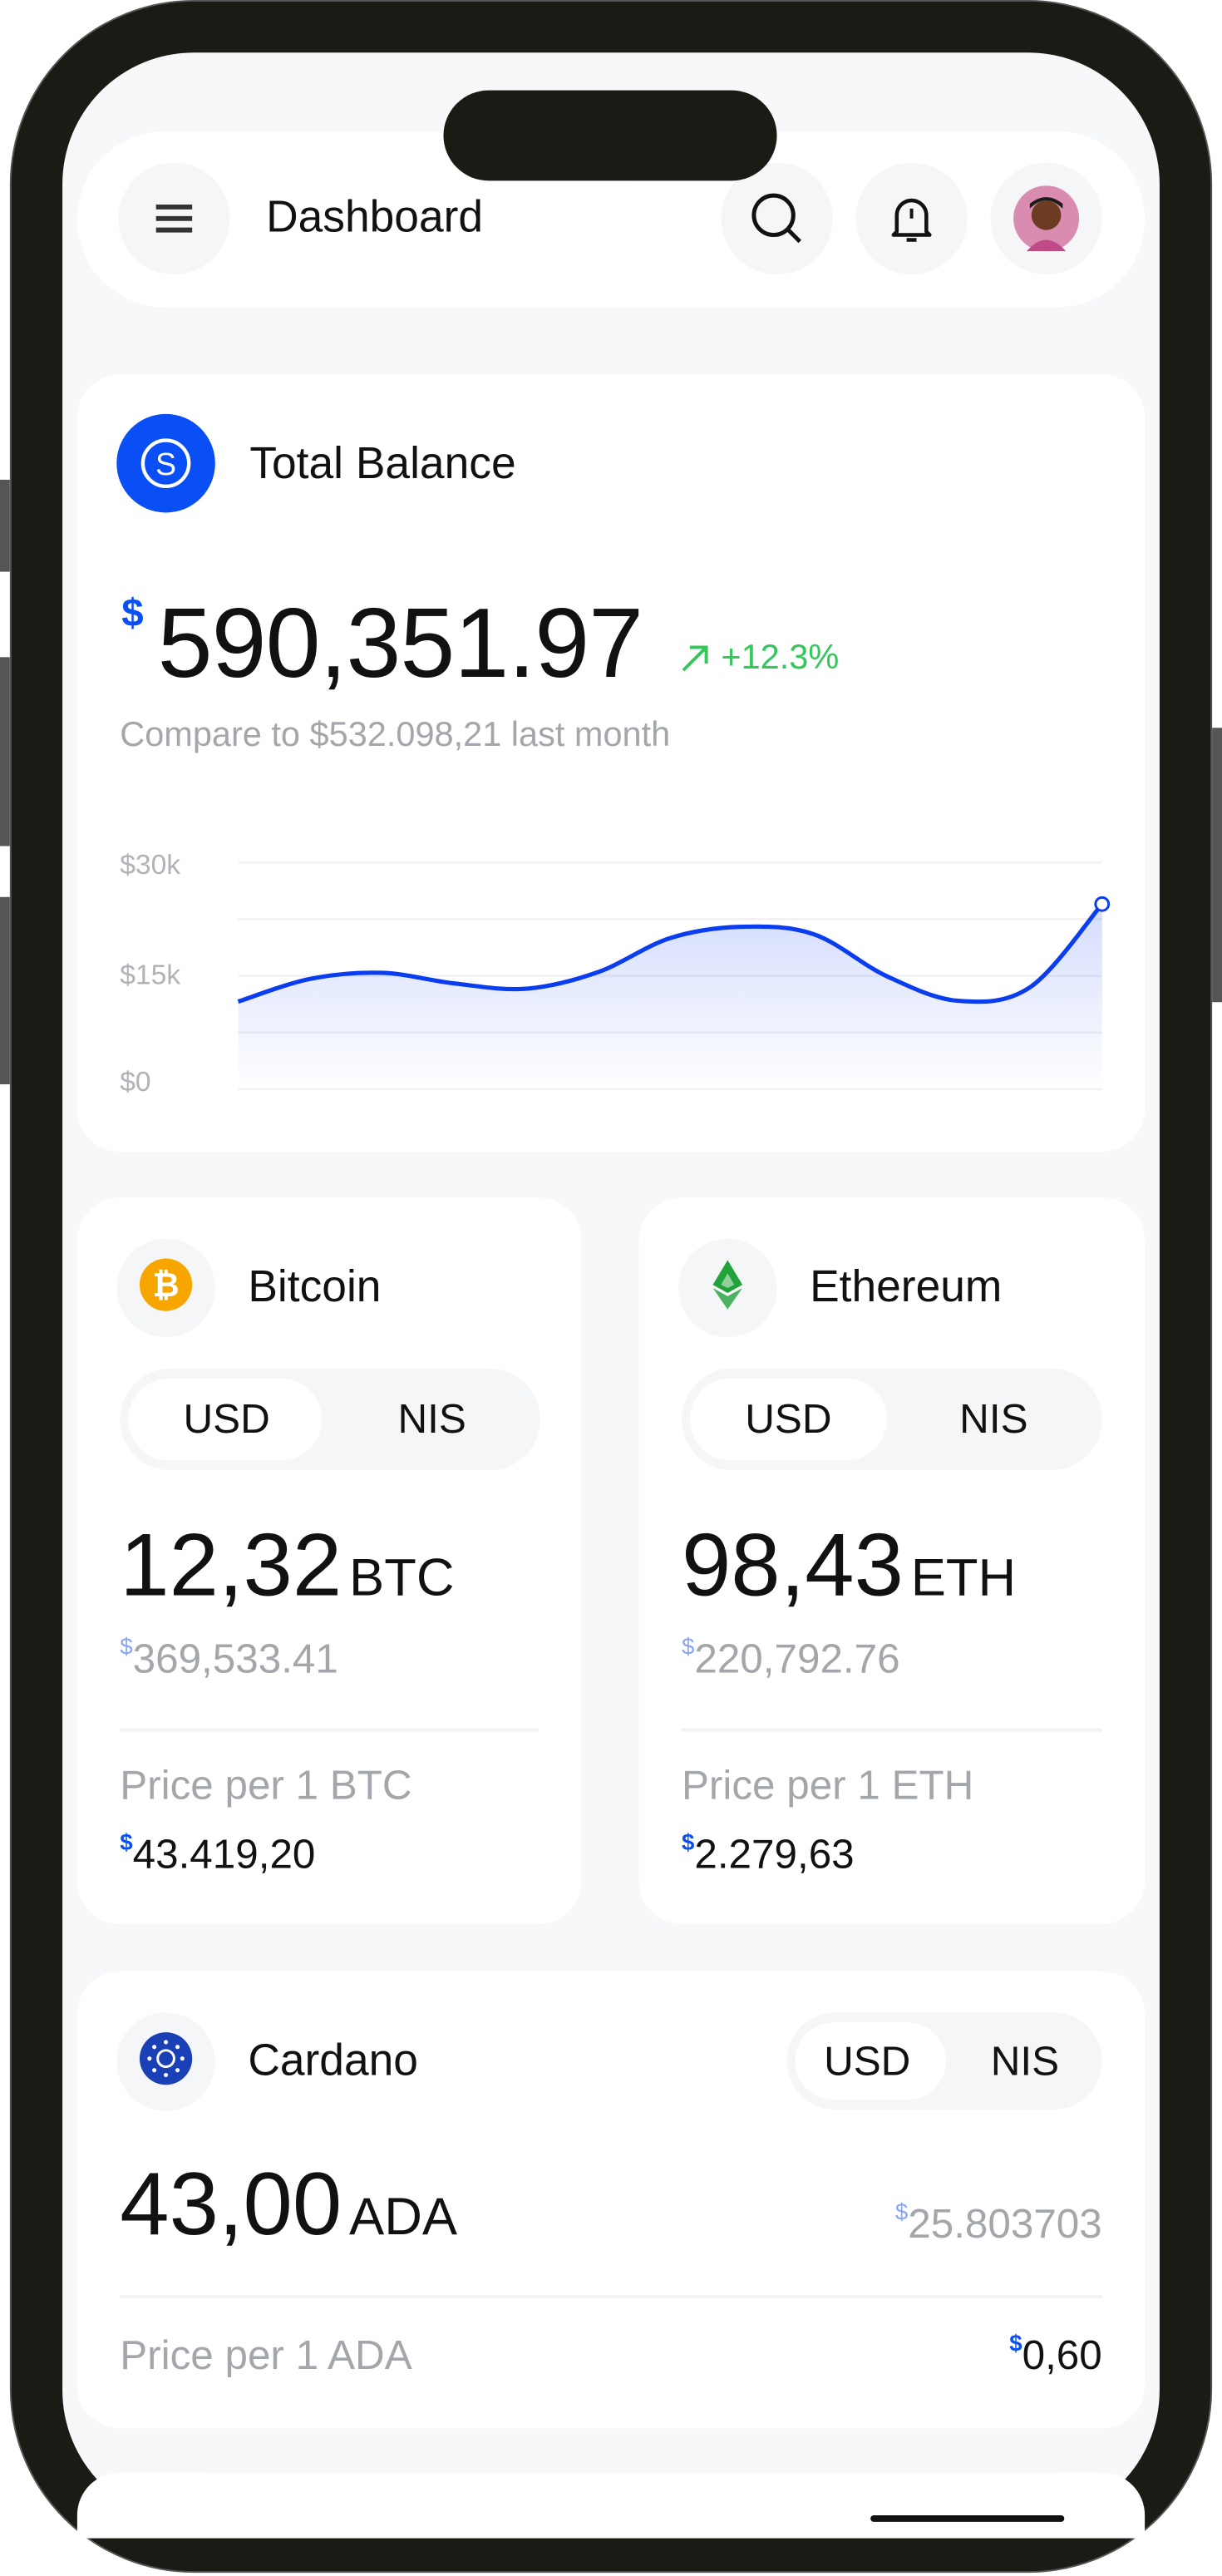 This screenshot has height=2576, width=1222. What do you see at coordinates (5, 525) in the screenshot?
I see `action-button` at bounding box center [5, 525].